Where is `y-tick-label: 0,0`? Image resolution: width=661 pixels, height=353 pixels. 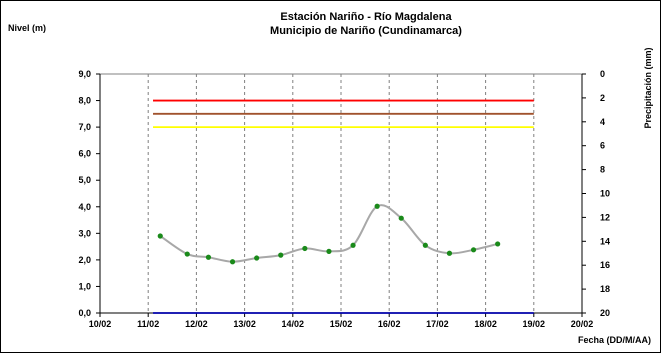
y-tick-label: 0,0 is located at coordinates (84, 313).